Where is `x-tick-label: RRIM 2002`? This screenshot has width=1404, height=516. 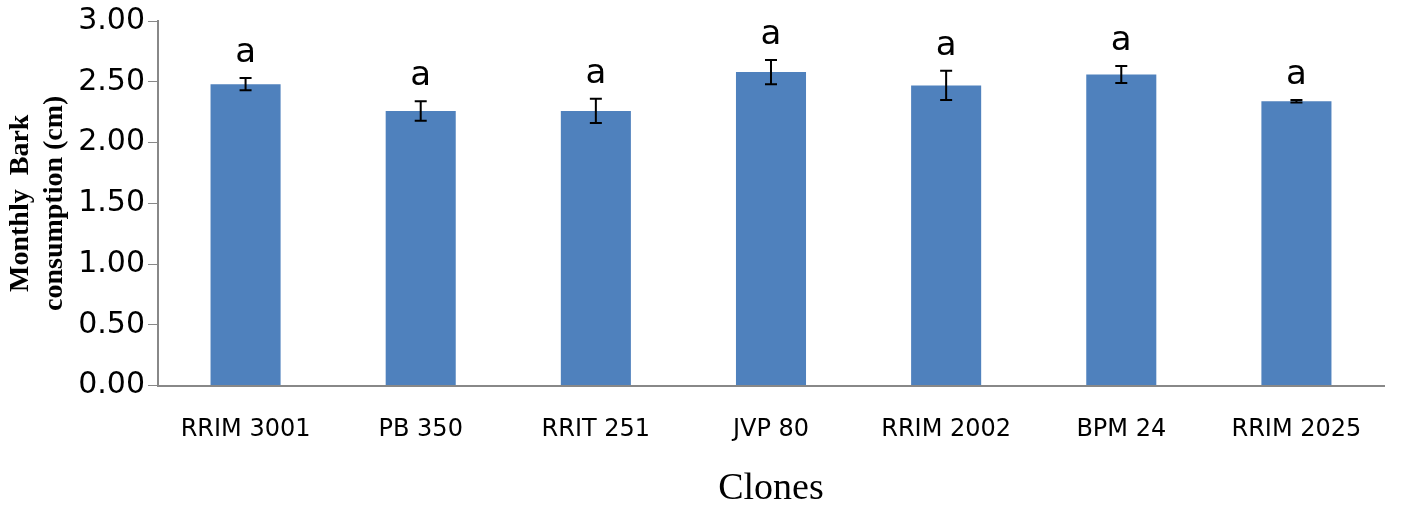
x-tick-label: RRIM 2002 is located at coordinates (946, 428).